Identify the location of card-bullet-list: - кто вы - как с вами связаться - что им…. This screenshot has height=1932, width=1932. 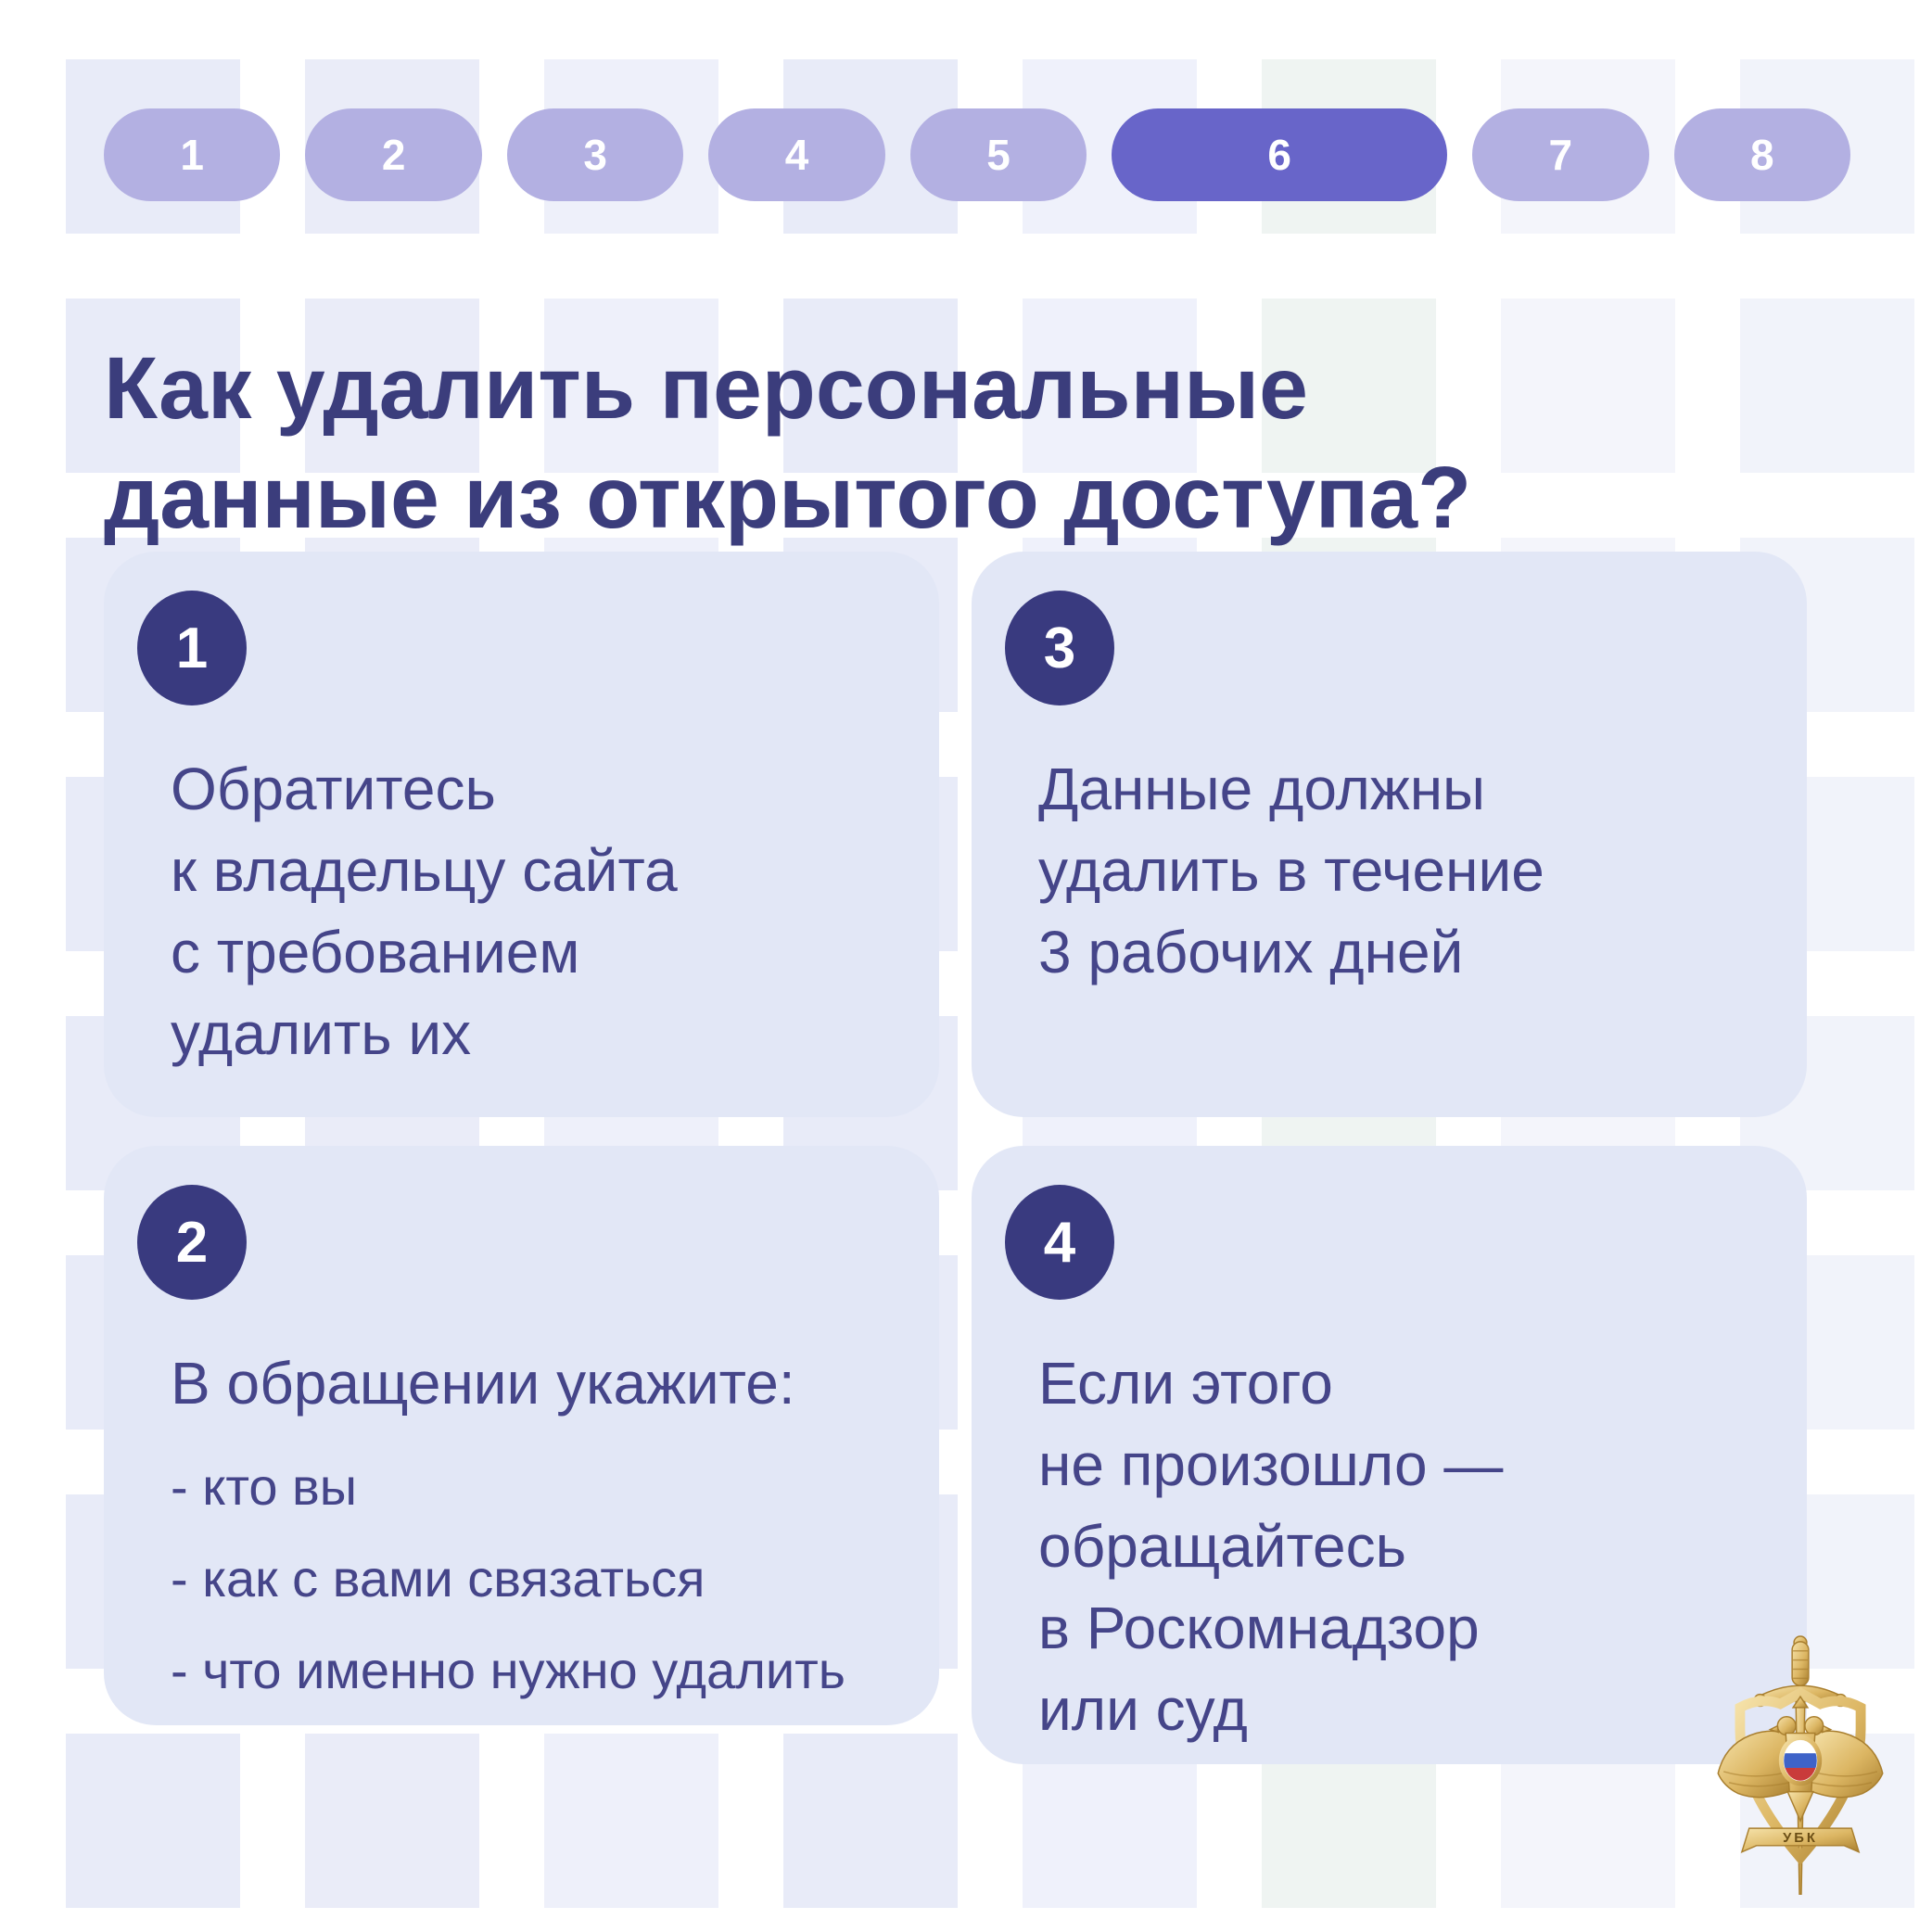
(508, 1578).